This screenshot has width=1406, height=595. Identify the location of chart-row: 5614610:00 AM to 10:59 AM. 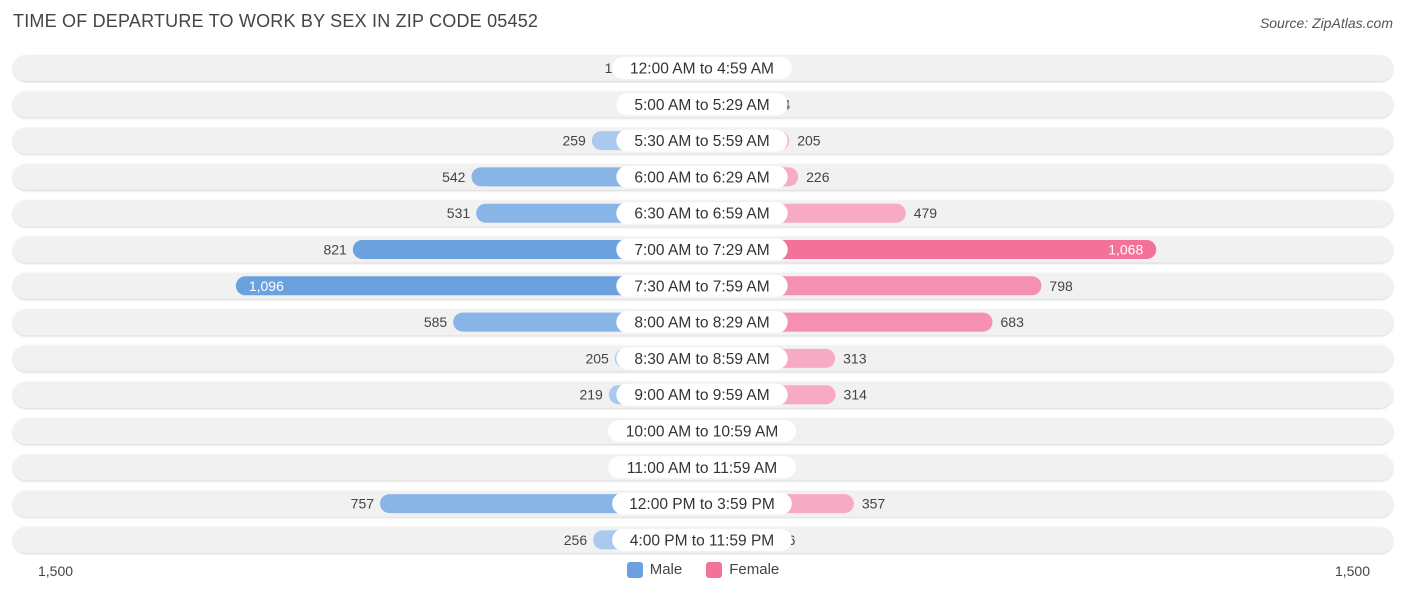
(703, 431).